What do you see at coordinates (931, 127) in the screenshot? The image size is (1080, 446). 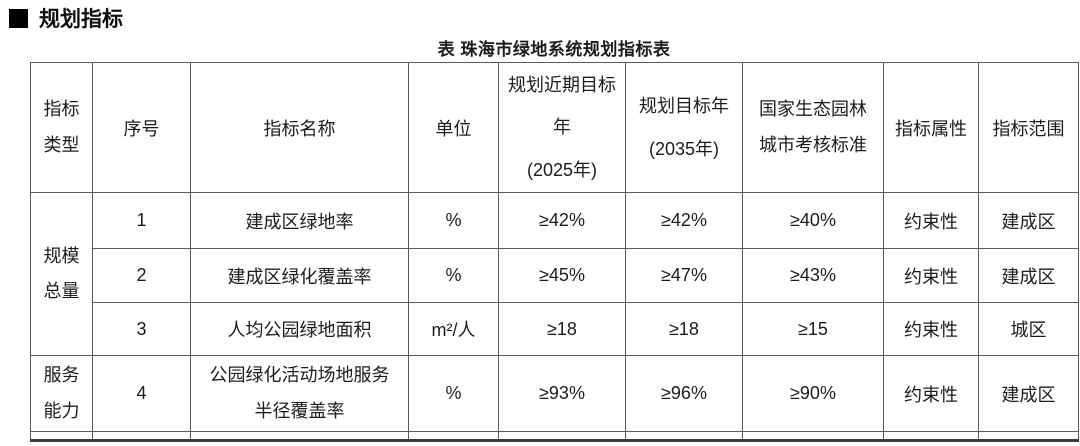 I see `header-indicator-attr: 指标属性` at bounding box center [931, 127].